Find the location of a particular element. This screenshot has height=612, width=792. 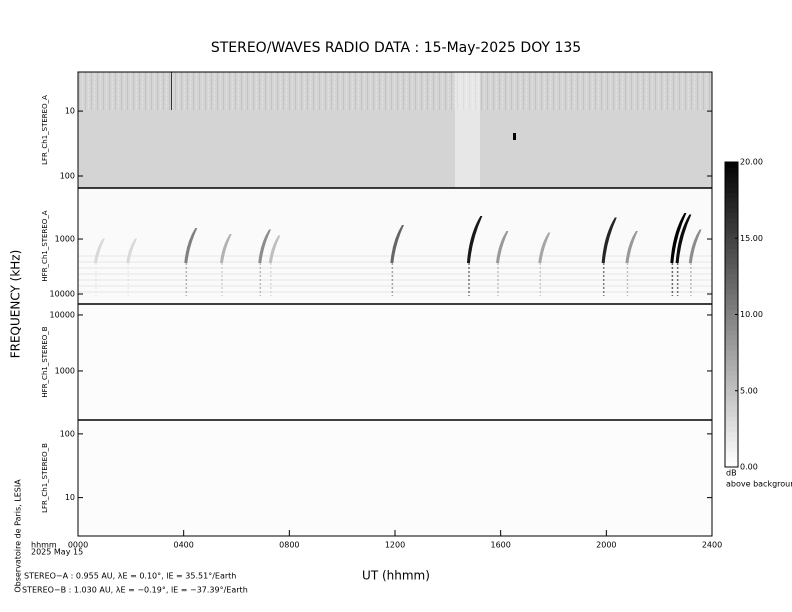

y-axis-label: FREQUENCY (kHz) is located at coordinates (16, 304).